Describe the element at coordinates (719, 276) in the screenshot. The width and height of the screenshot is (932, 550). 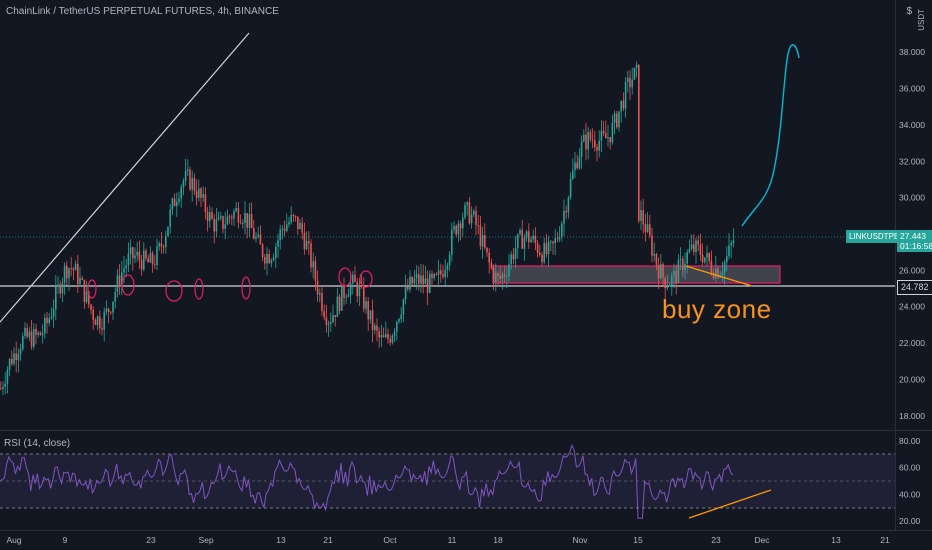
I see `price-divergence-line` at that location.